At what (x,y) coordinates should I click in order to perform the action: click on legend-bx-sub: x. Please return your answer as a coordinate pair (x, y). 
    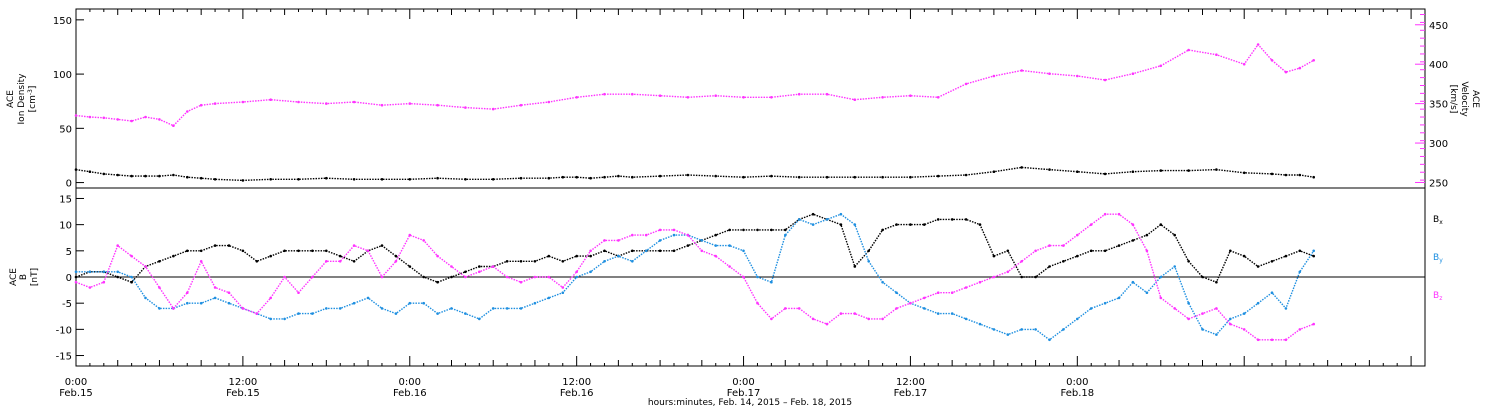
    Looking at the image, I should click on (1441, 222).